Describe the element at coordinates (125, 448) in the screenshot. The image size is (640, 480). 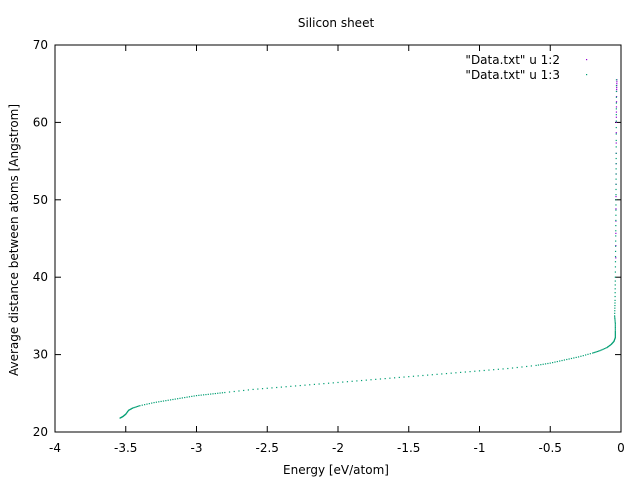
I see `x-tick-label: -3.5` at that location.